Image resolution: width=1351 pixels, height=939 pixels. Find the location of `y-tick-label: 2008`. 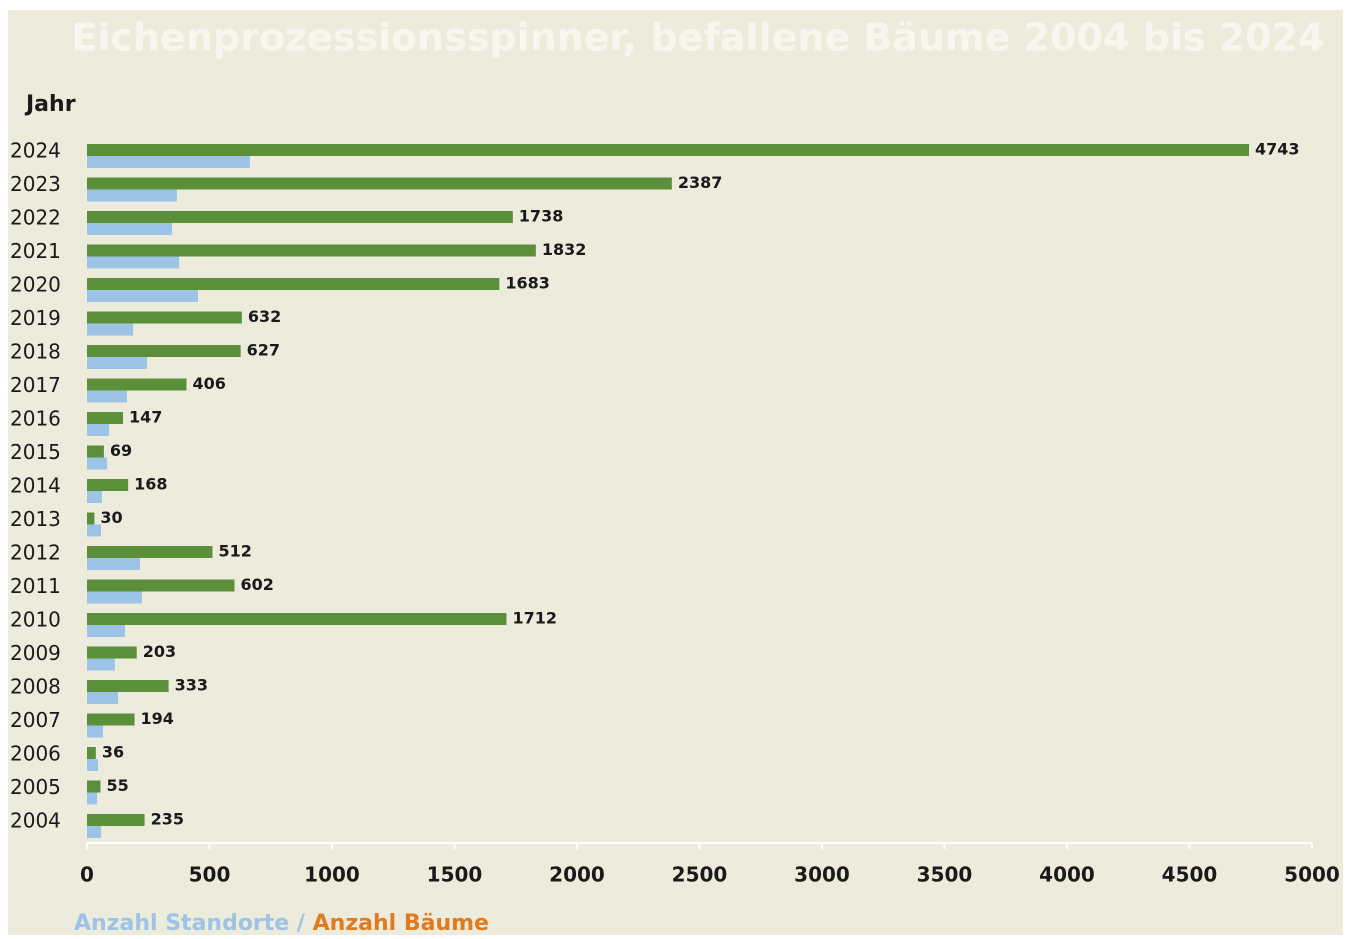

y-tick-label: 2008 is located at coordinates (35, 687).